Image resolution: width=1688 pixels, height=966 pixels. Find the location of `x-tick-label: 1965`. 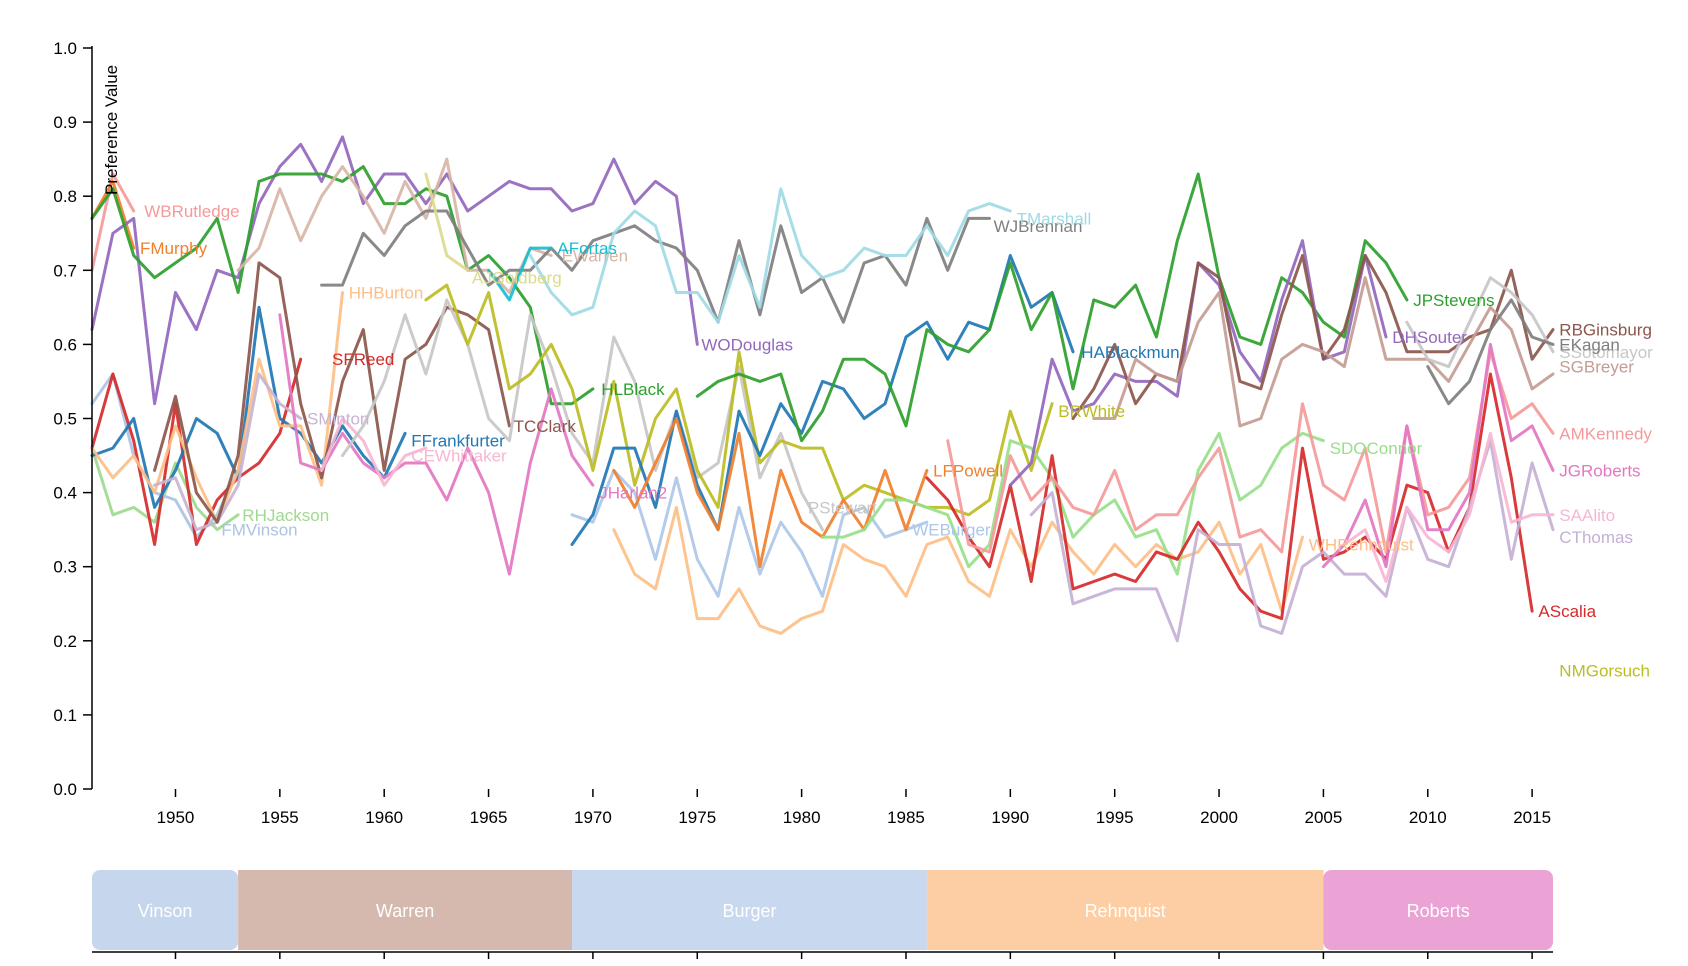

x-tick-label: 1965 is located at coordinates (489, 817).